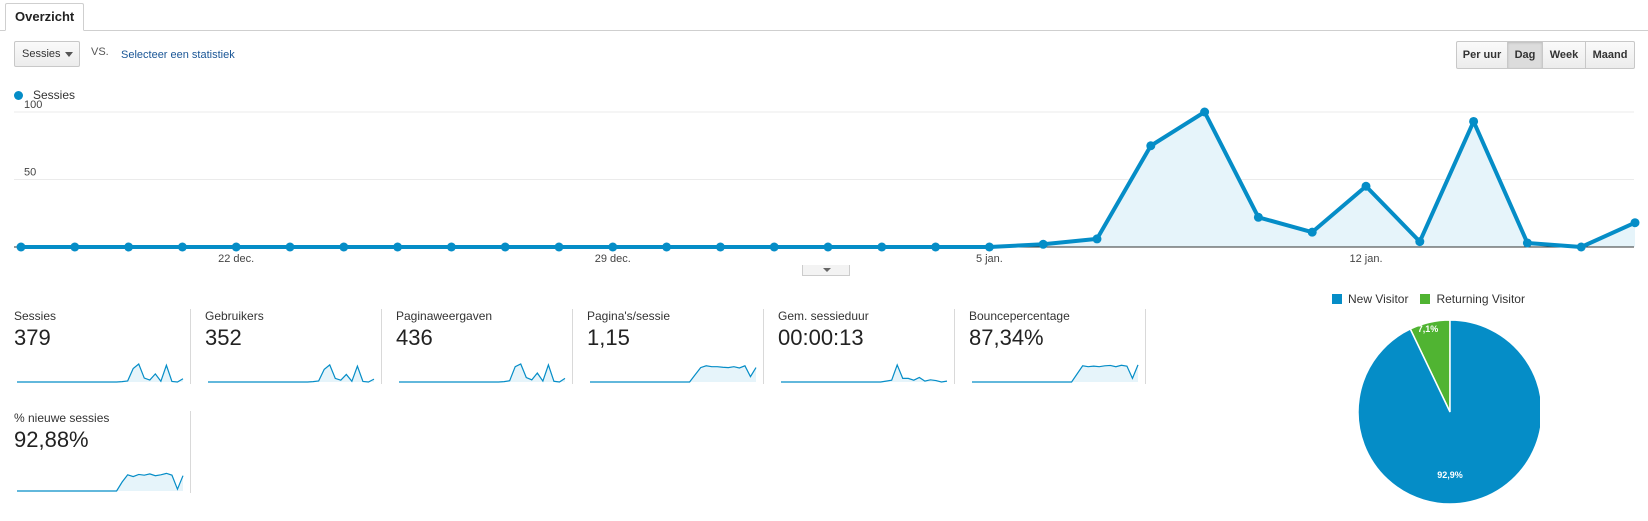  Describe the element at coordinates (1006, 337) in the screenshot. I see `metric-value: 87,34%` at that location.